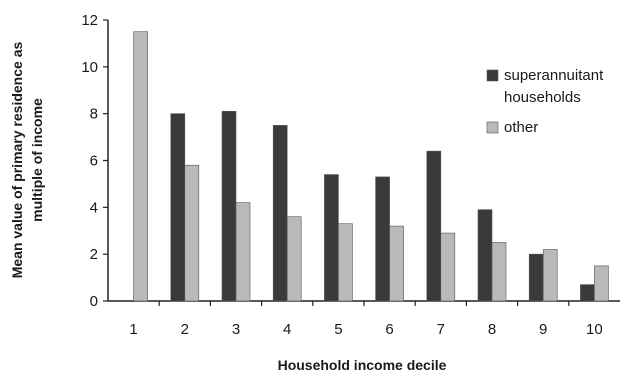 This screenshot has height=375, width=630. What do you see at coordinates (94, 301) in the screenshot?
I see `y-tick-label: 0` at bounding box center [94, 301].